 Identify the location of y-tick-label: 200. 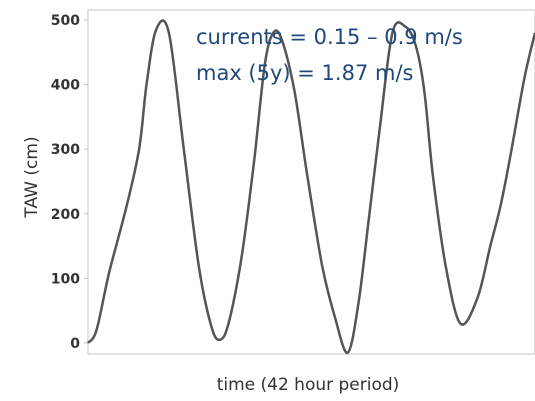
(65, 215).